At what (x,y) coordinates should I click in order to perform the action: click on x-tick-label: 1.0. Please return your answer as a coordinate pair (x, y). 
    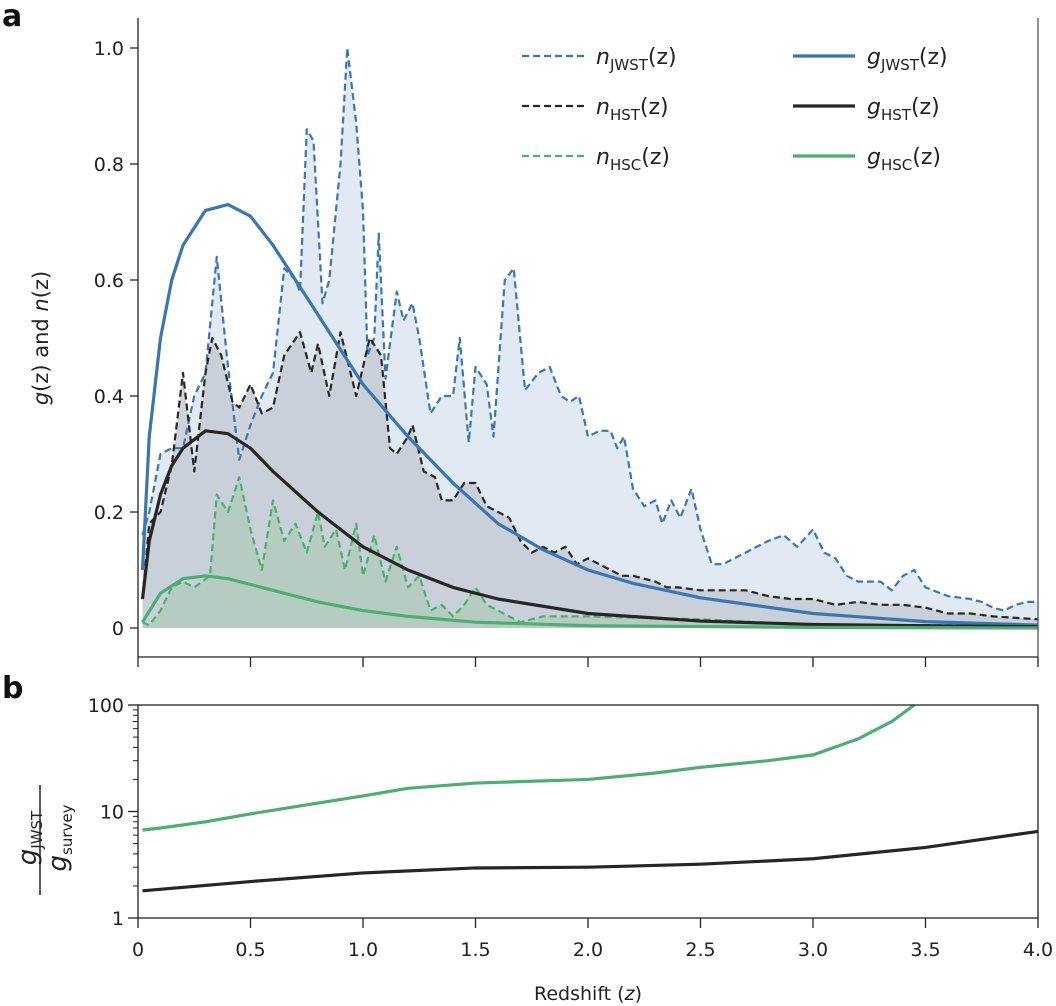
    Looking at the image, I should click on (363, 950).